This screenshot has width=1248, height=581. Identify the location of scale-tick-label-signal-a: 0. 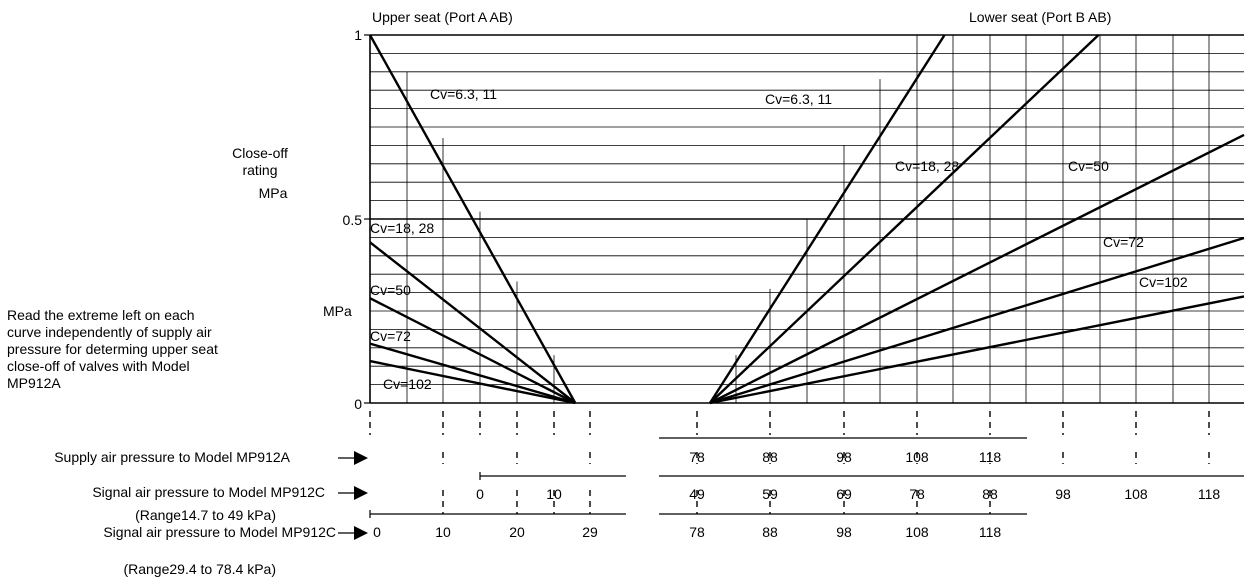
(480, 494).